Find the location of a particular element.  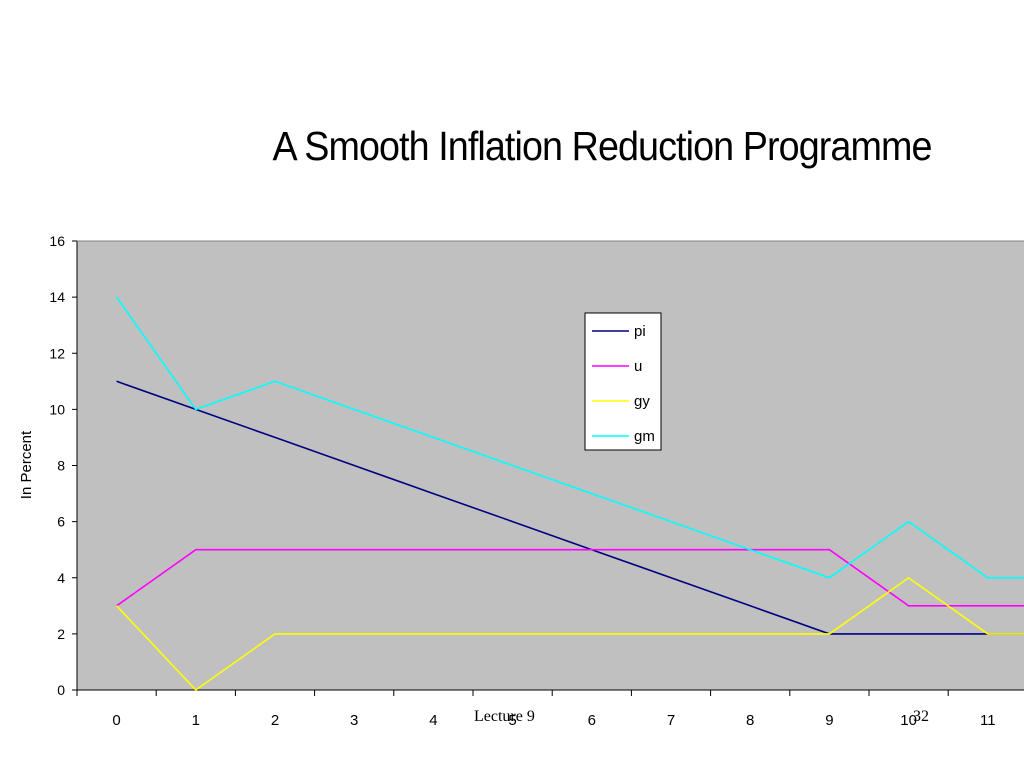

x-tick-label: 10 is located at coordinates (908, 720).